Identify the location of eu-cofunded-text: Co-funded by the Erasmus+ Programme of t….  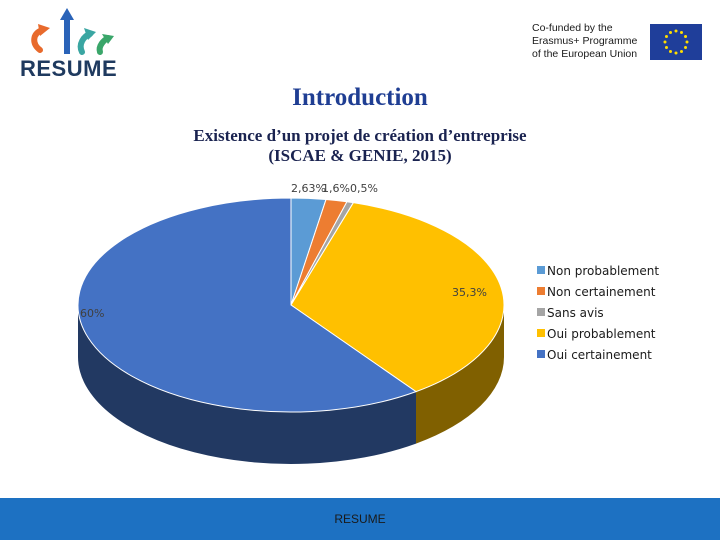
(588, 41).